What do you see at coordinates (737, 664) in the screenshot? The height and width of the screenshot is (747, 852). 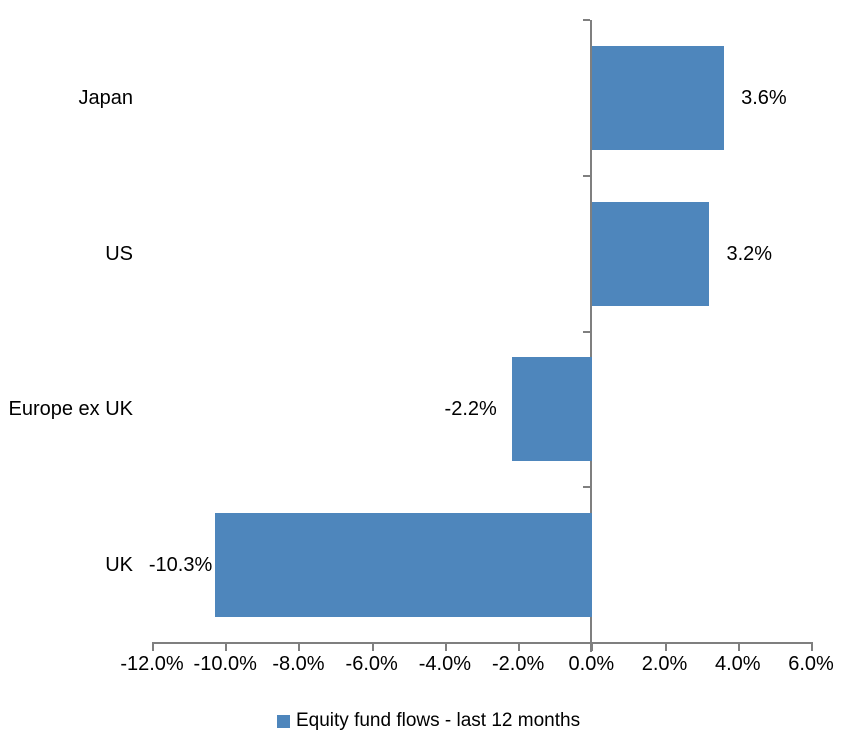 I see `x-tick-label: 4.0%` at bounding box center [737, 664].